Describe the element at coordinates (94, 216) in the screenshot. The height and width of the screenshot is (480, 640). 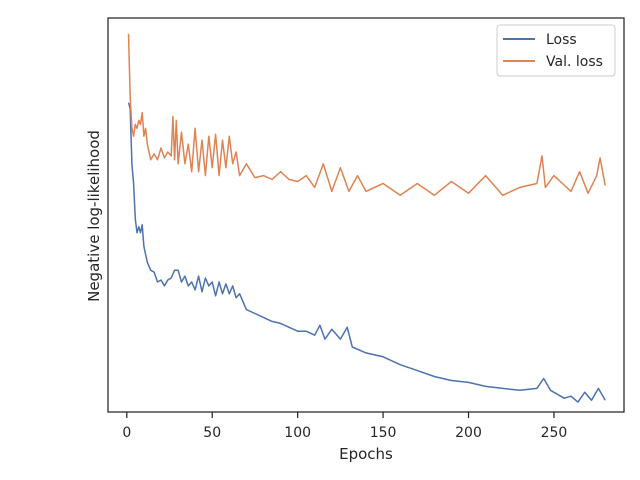
I see `y-axis-label: Negative log-likelihood` at that location.